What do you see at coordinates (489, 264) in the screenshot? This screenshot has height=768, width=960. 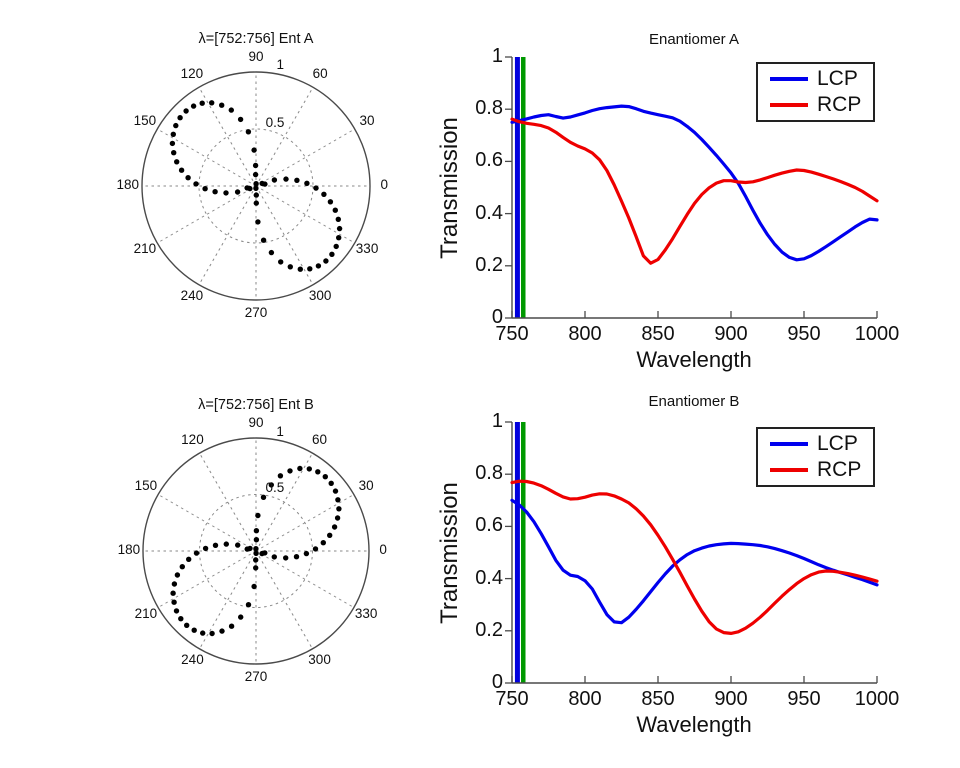 I see `lineA-y-tick-label: 0.2` at bounding box center [489, 264].